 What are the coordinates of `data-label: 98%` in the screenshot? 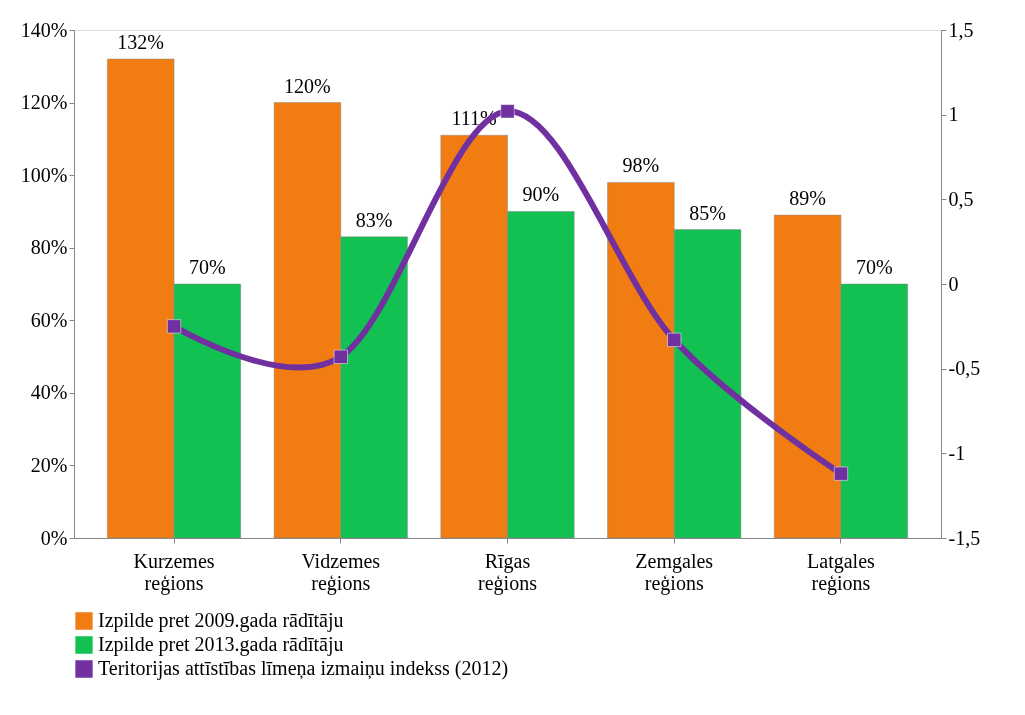 It's located at (641, 165).